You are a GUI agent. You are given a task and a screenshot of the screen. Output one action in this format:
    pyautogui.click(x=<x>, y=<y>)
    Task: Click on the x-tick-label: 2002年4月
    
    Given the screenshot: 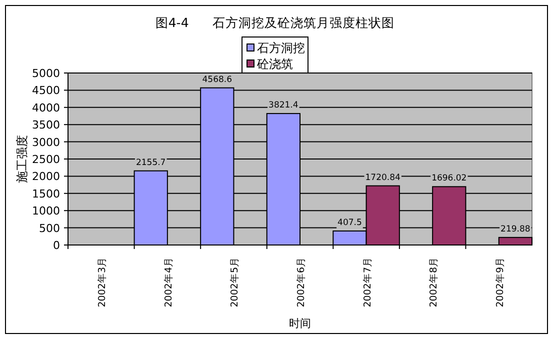 What is the action you would take?
    pyautogui.click(x=168, y=282)
    